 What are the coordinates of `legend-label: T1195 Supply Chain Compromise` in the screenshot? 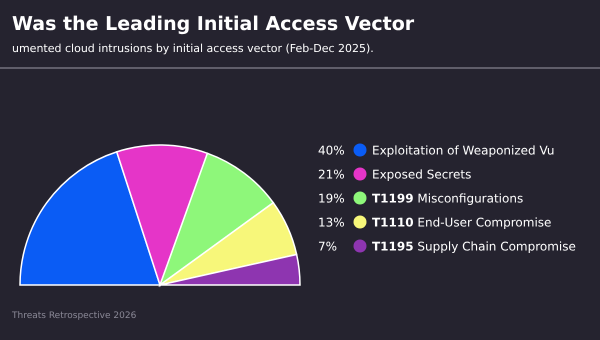 It's located at (474, 247).